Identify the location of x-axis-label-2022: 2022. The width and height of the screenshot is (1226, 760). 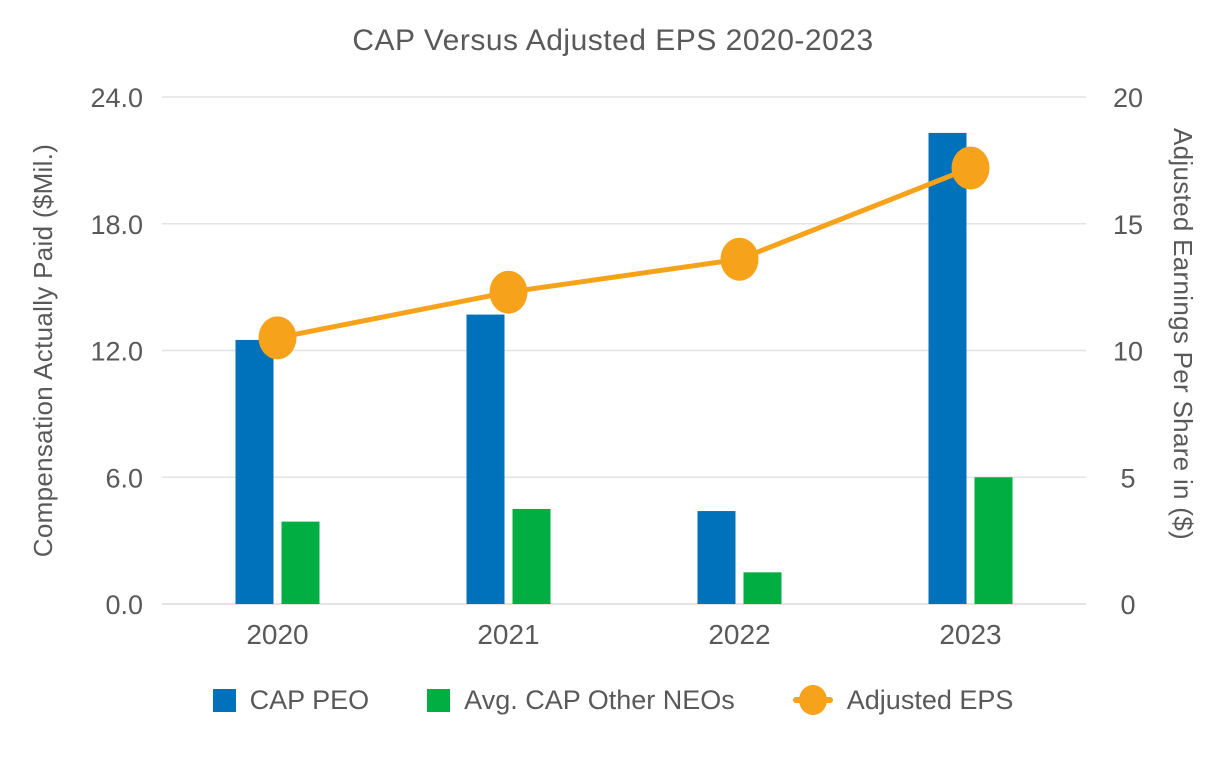
(739, 634).